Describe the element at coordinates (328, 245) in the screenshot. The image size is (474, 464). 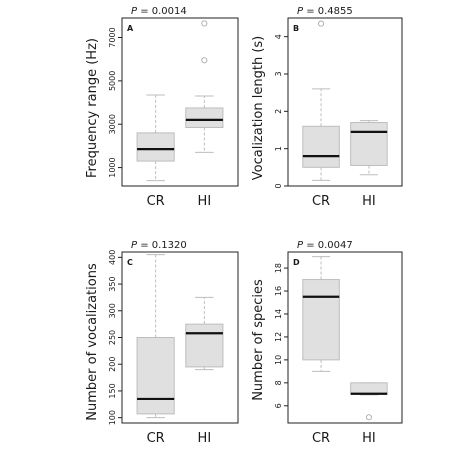
I see `p-value: = 0.0047` at that location.